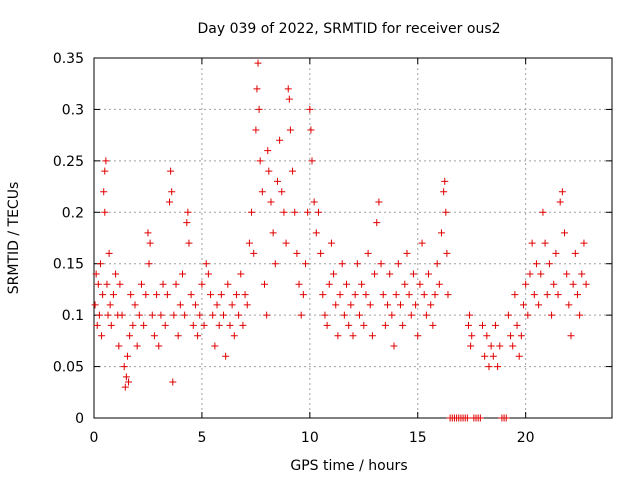  I want to click on y-tick-label: 0.15, so click(68, 265).